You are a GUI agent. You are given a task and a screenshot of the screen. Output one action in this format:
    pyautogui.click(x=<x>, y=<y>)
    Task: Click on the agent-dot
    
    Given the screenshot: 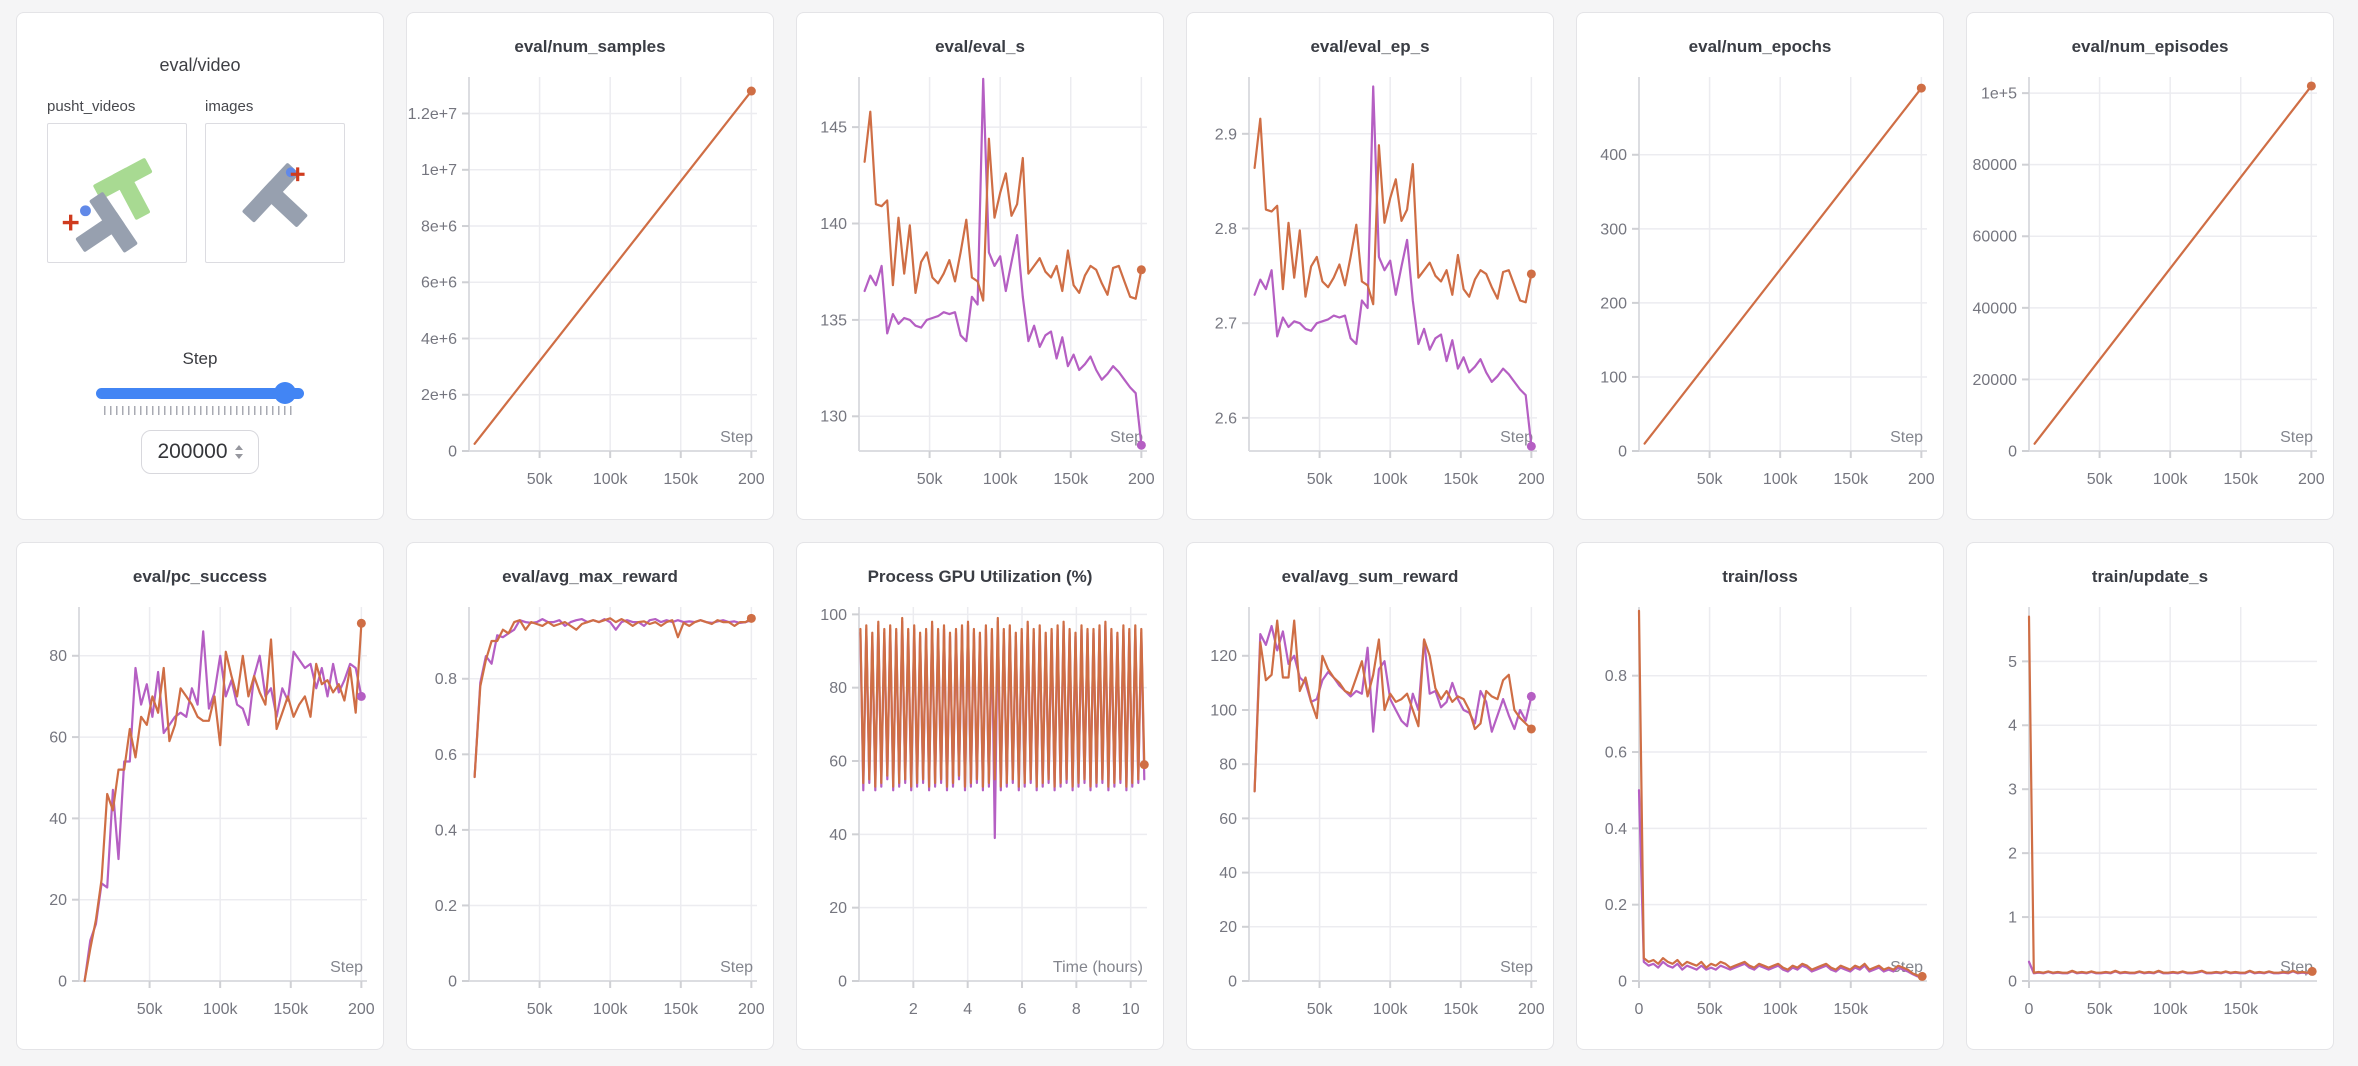 What is the action you would take?
    pyautogui.click(x=85, y=211)
    